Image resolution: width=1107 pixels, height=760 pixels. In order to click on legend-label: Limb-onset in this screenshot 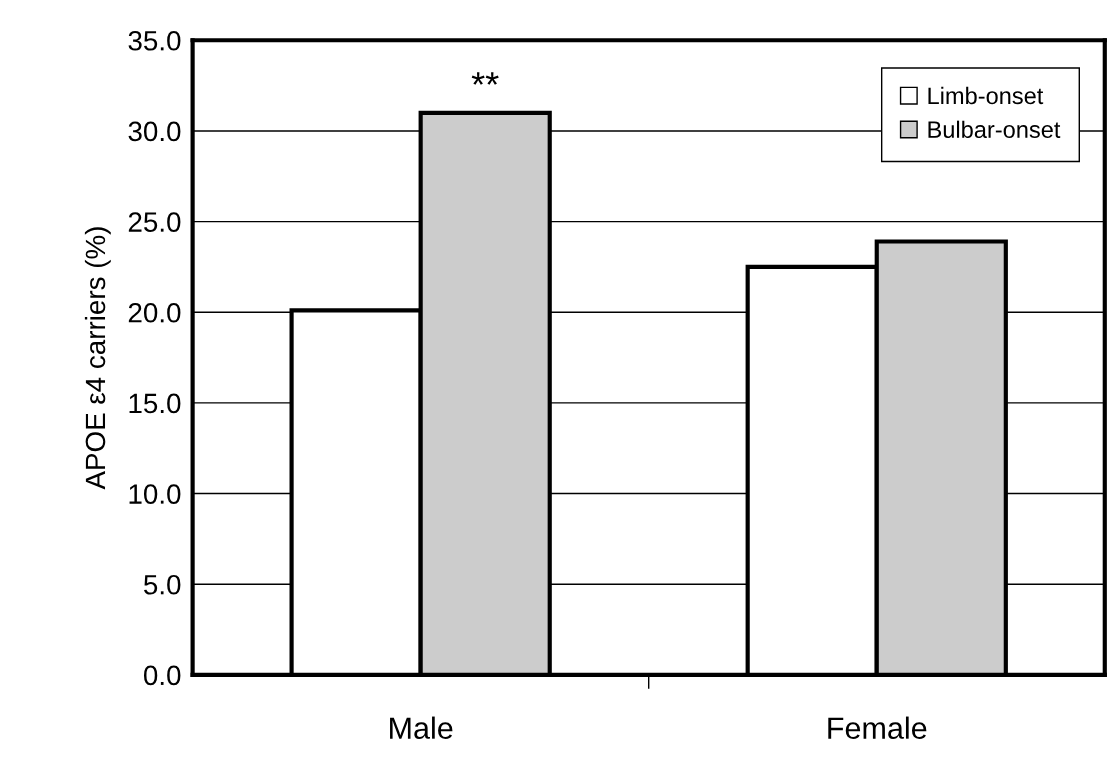, I will do `click(986, 95)`.